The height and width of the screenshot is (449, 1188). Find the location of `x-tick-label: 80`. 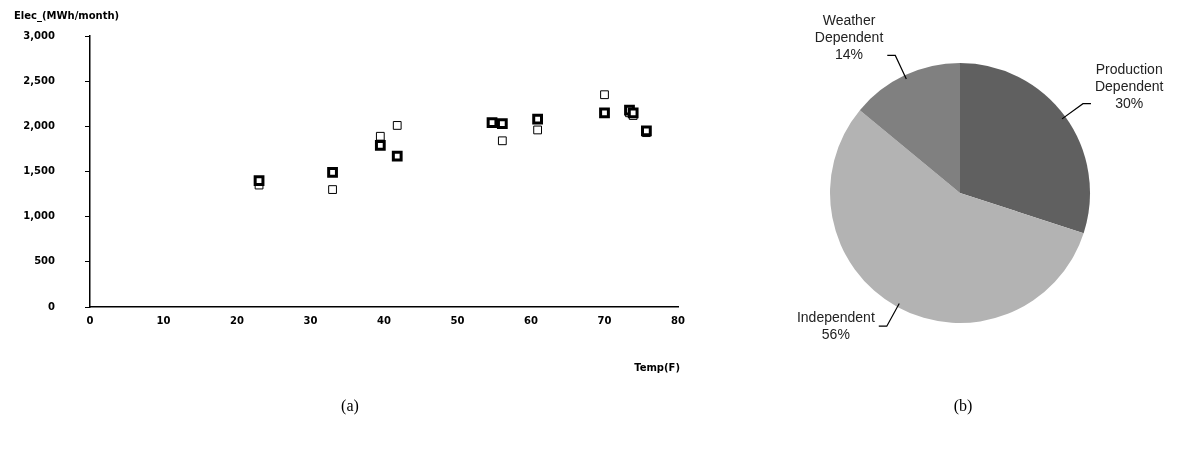

x-tick-label: 80 is located at coordinates (678, 320).